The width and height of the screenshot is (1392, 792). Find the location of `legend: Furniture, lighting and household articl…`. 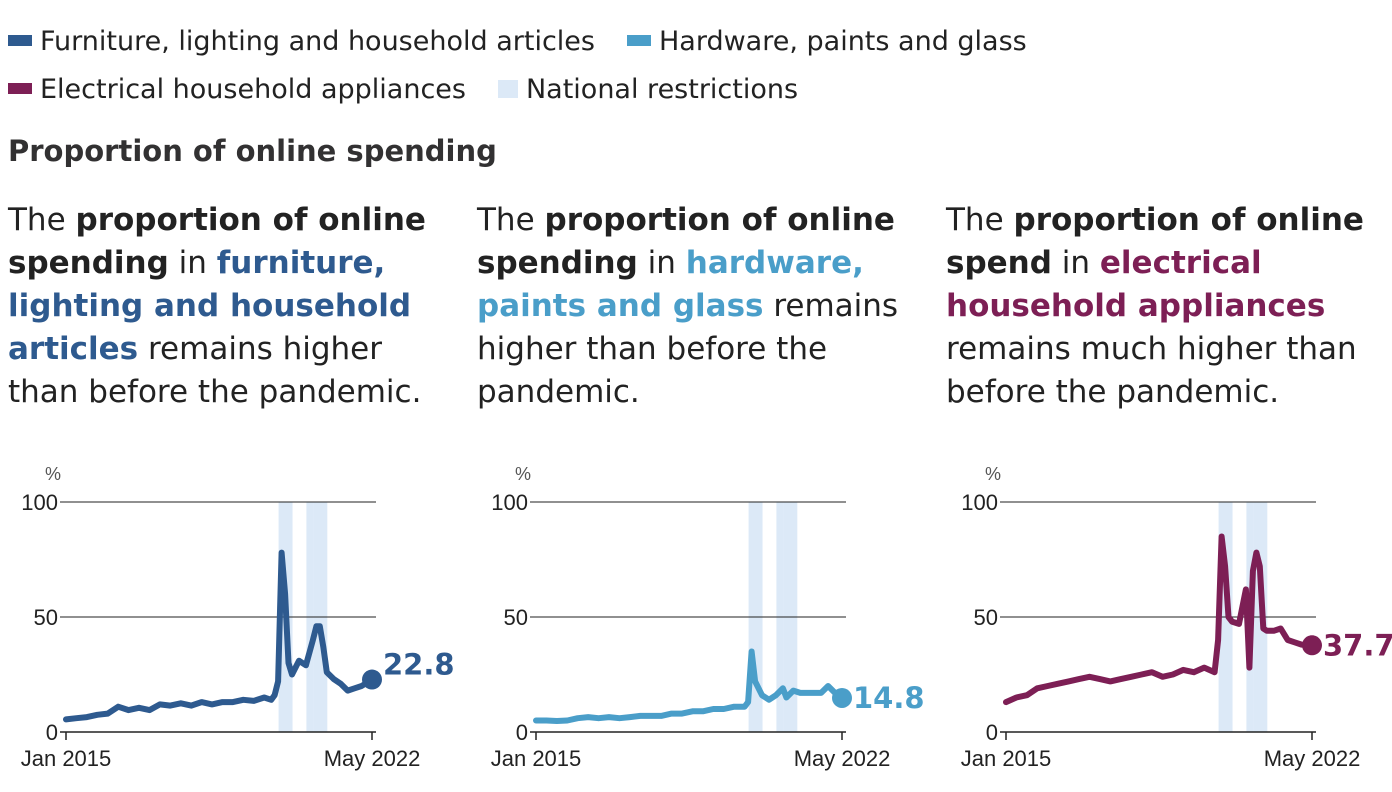

legend: Furniture, lighting and household articl… is located at coordinates (693, 66).